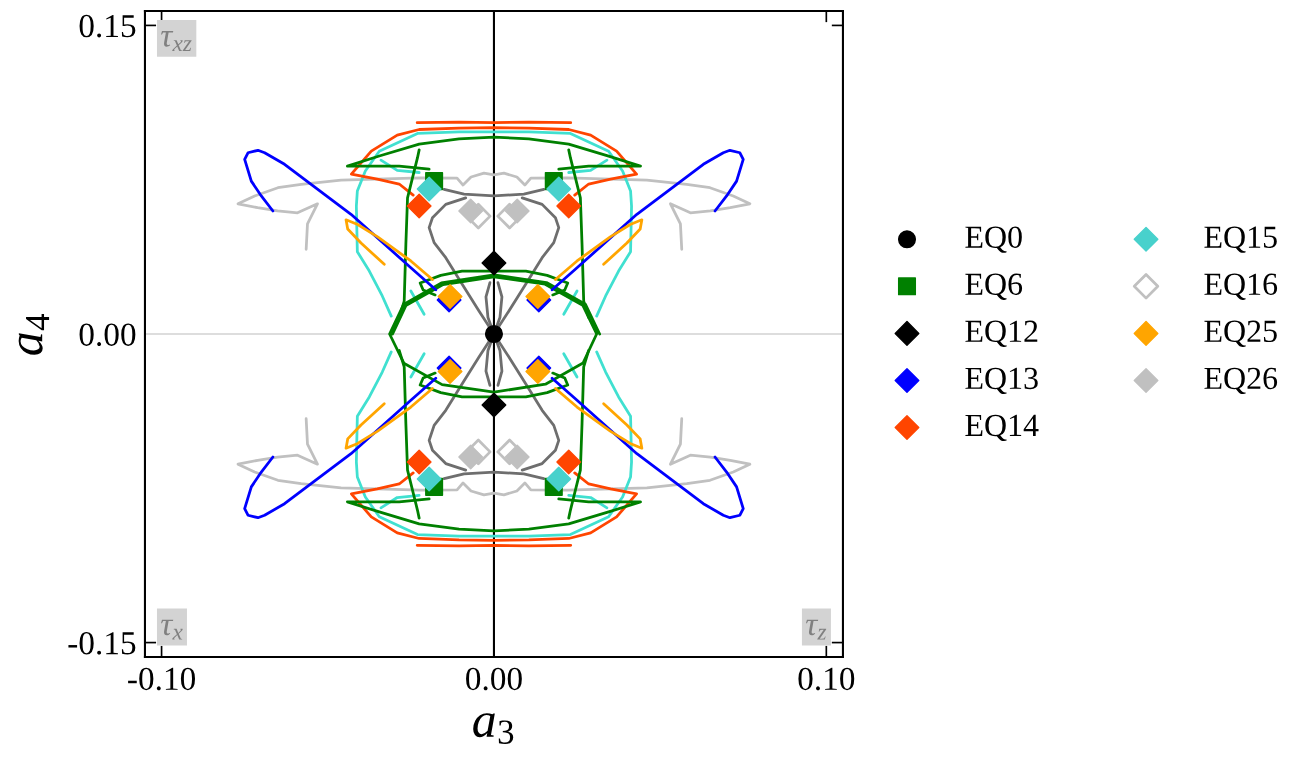 The height and width of the screenshot is (765, 1313). I want to click on legend-label: EQ15, so click(1240, 239).